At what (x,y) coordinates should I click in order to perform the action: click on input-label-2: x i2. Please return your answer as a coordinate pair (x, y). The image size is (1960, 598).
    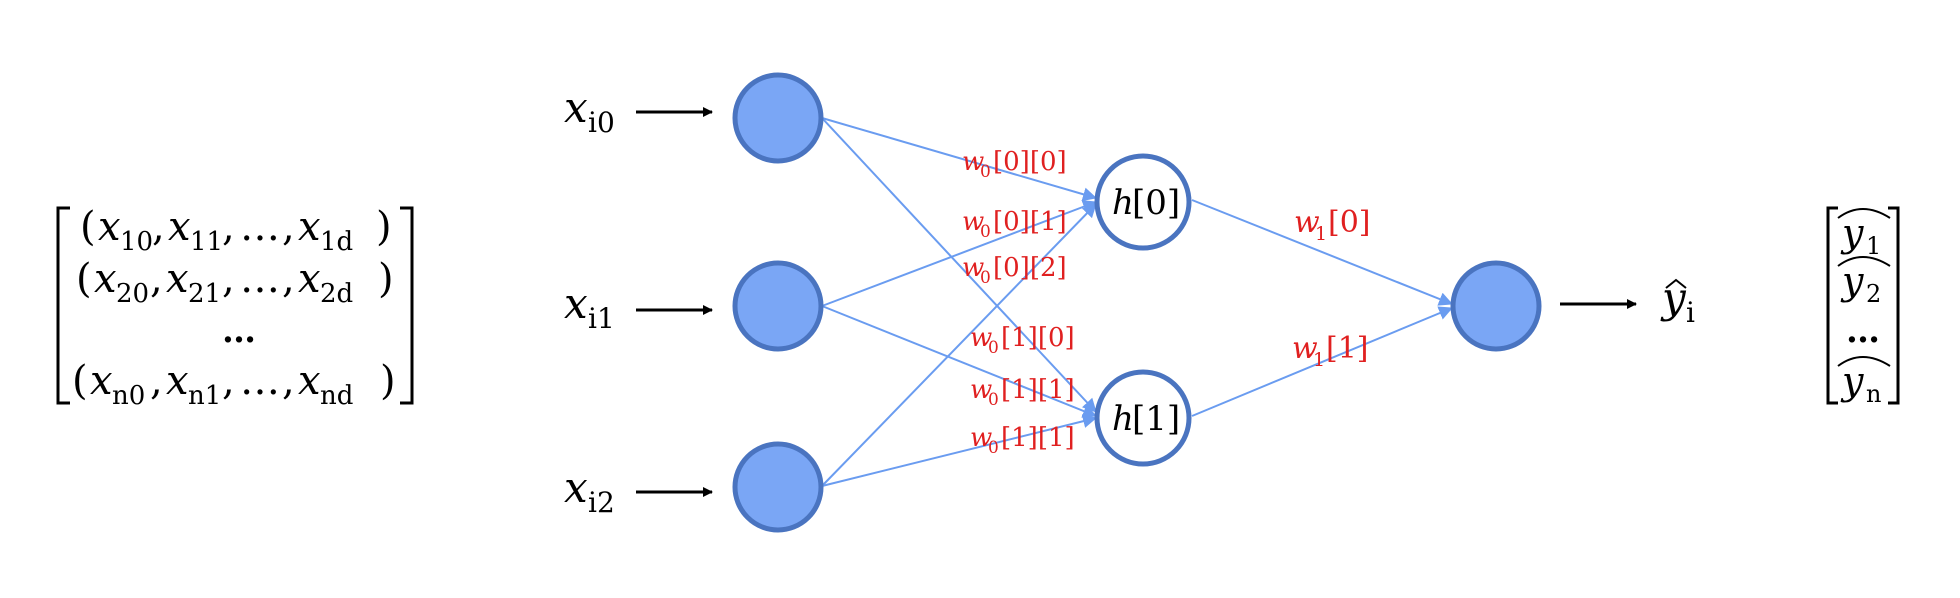
    Looking at the image, I should click on (589, 491).